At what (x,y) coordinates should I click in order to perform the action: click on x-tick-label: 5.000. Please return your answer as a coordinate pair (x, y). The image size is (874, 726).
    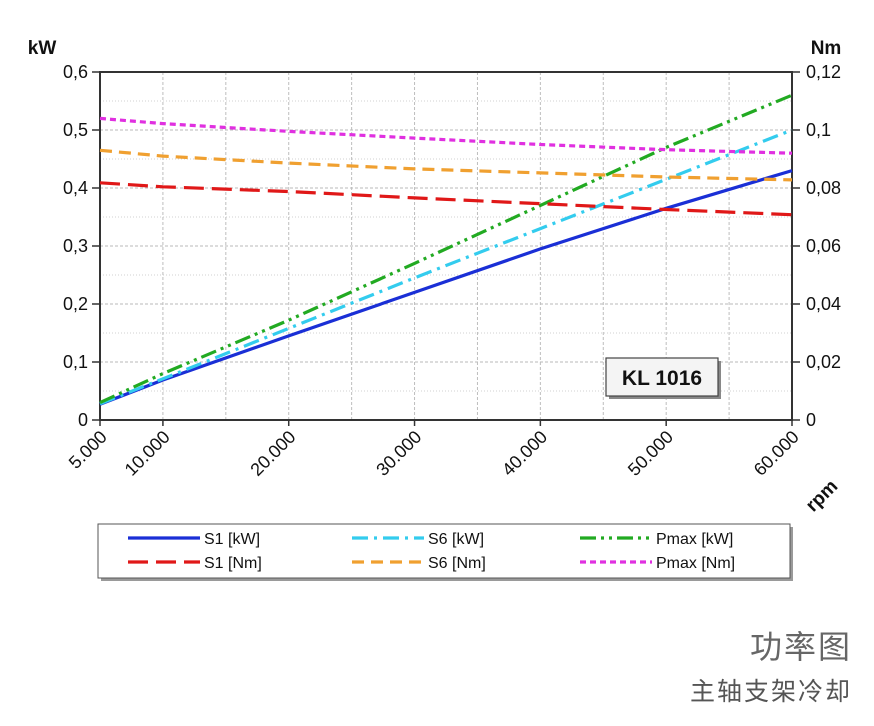
    Looking at the image, I should click on (88, 450).